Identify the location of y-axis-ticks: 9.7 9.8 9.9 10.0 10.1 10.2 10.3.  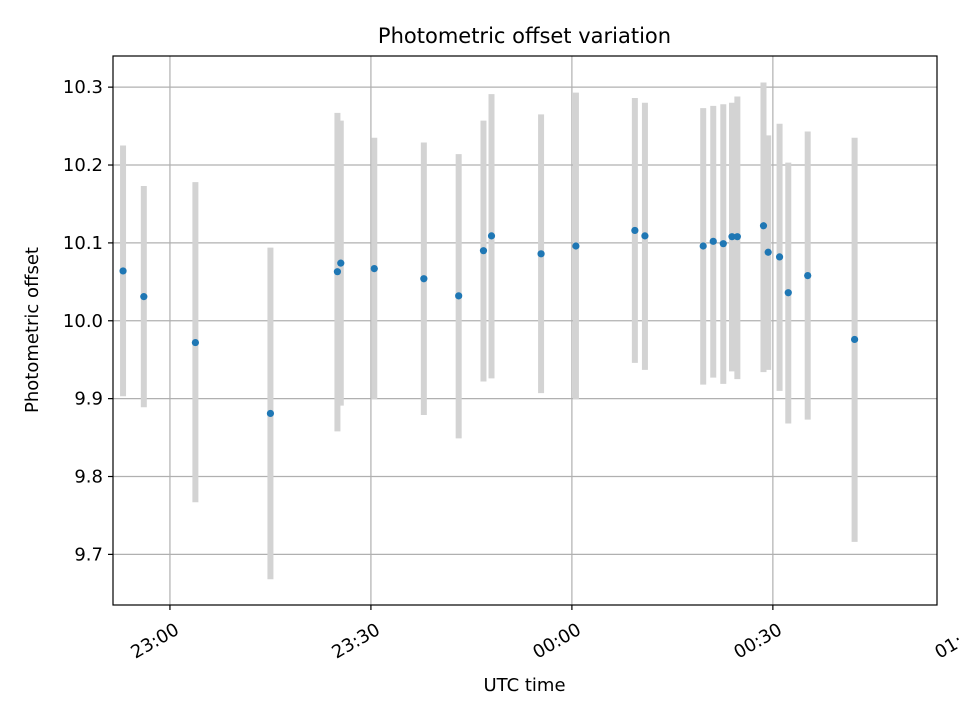
(88, 321).